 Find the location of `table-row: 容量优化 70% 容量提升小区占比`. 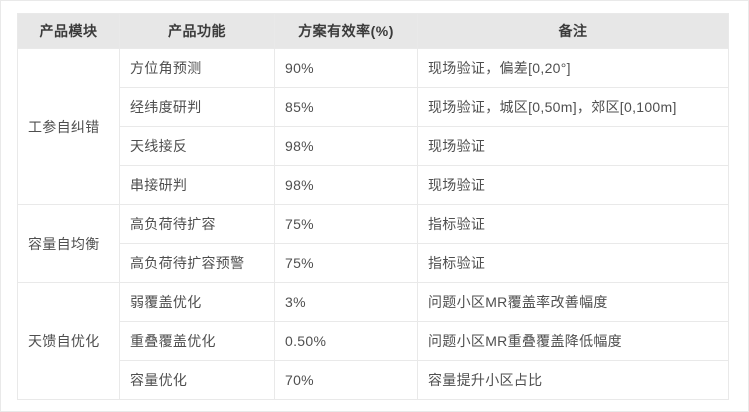

table-row: 容量优化 70% 容量提升小区占比 is located at coordinates (373, 380).